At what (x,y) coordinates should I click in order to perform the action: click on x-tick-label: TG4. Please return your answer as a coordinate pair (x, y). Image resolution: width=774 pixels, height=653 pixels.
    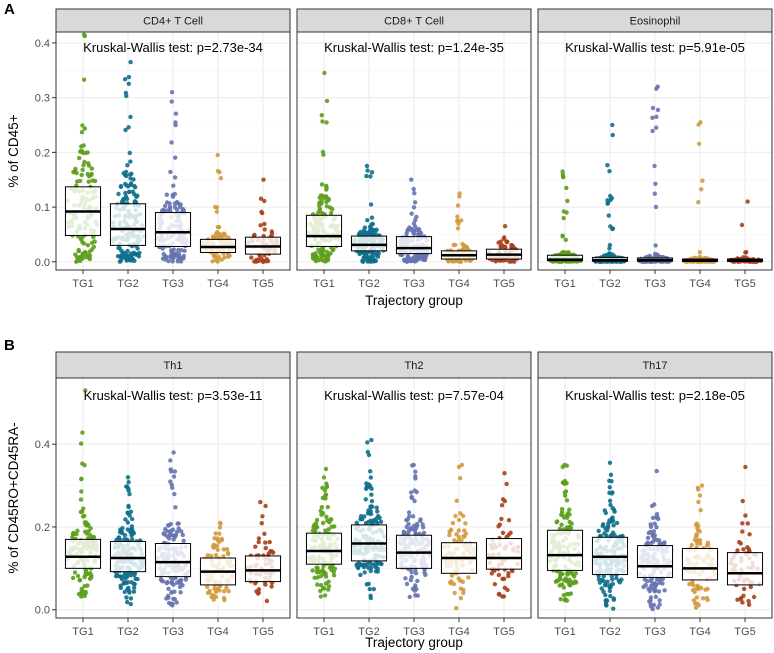
    Looking at the image, I should click on (217, 632).